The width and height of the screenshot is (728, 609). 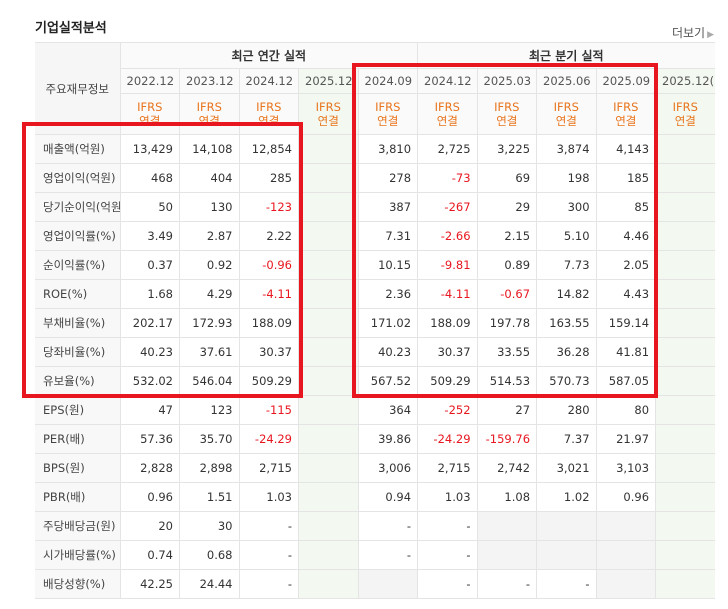 What do you see at coordinates (149, 526) in the screenshot?
I see `value-cell: 20` at bounding box center [149, 526].